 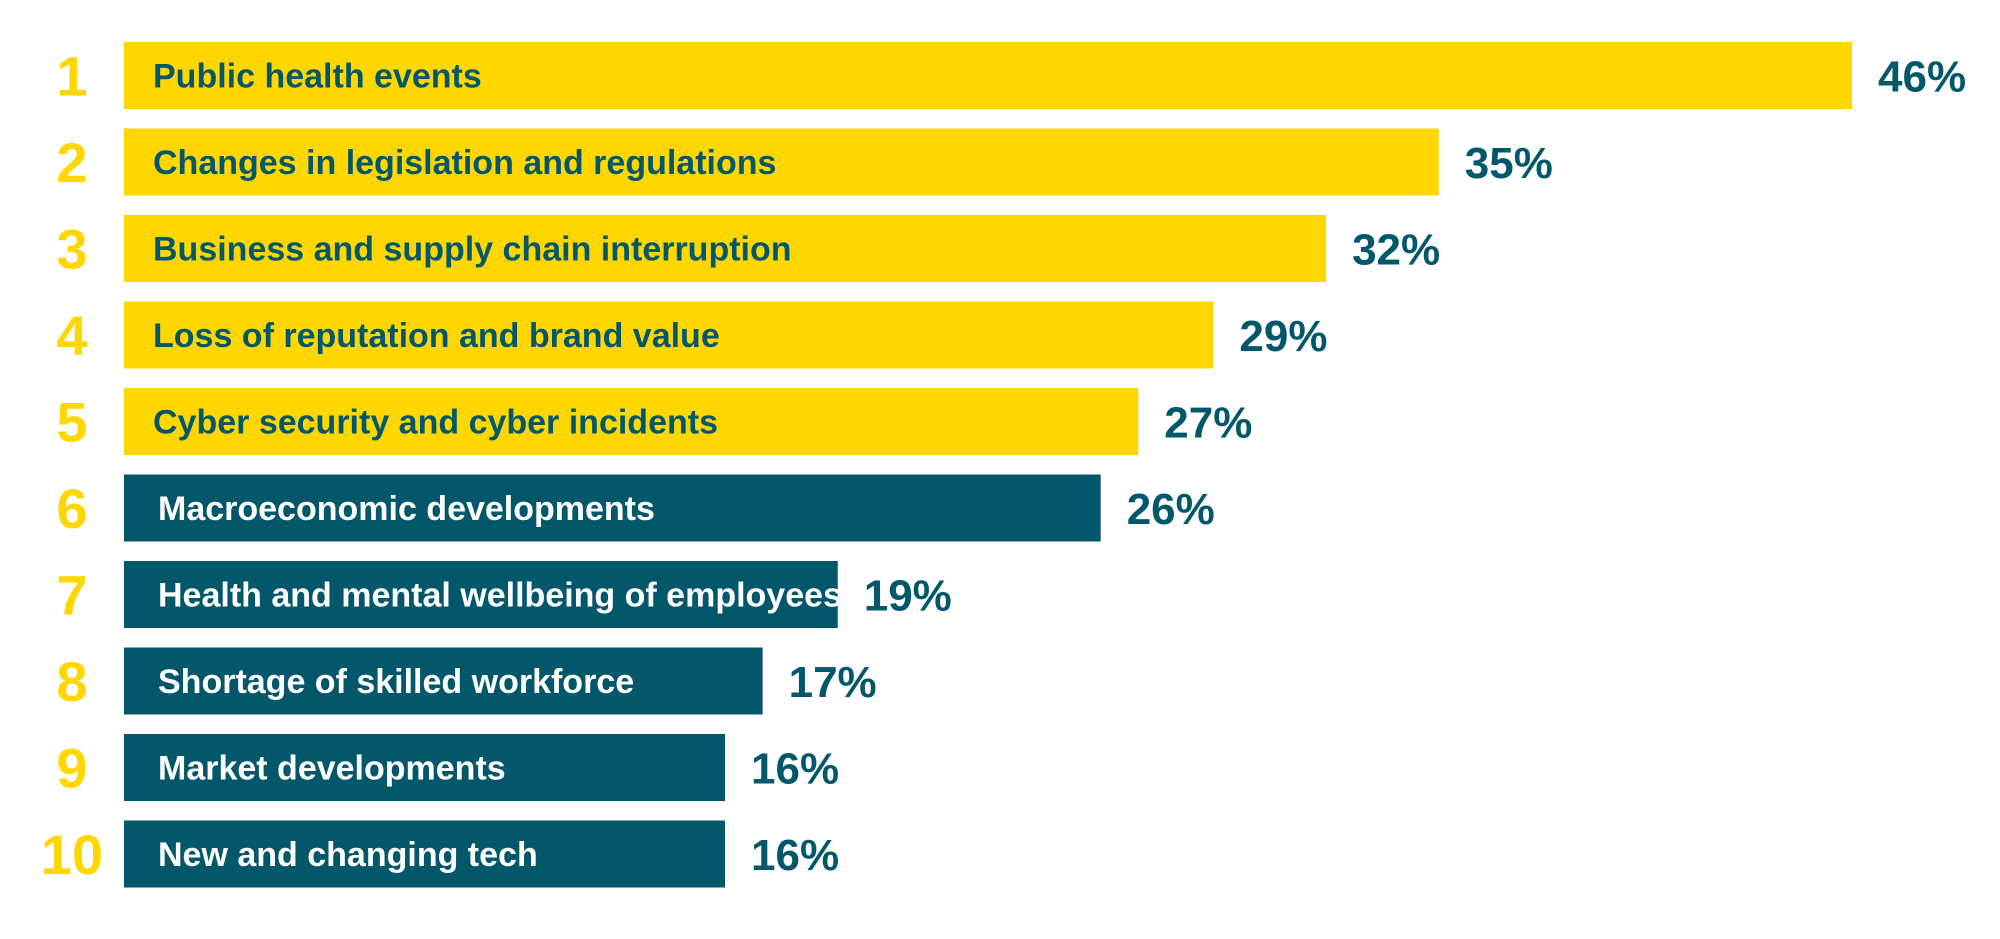 I want to click on rank-number: 6, so click(x=71, y=508).